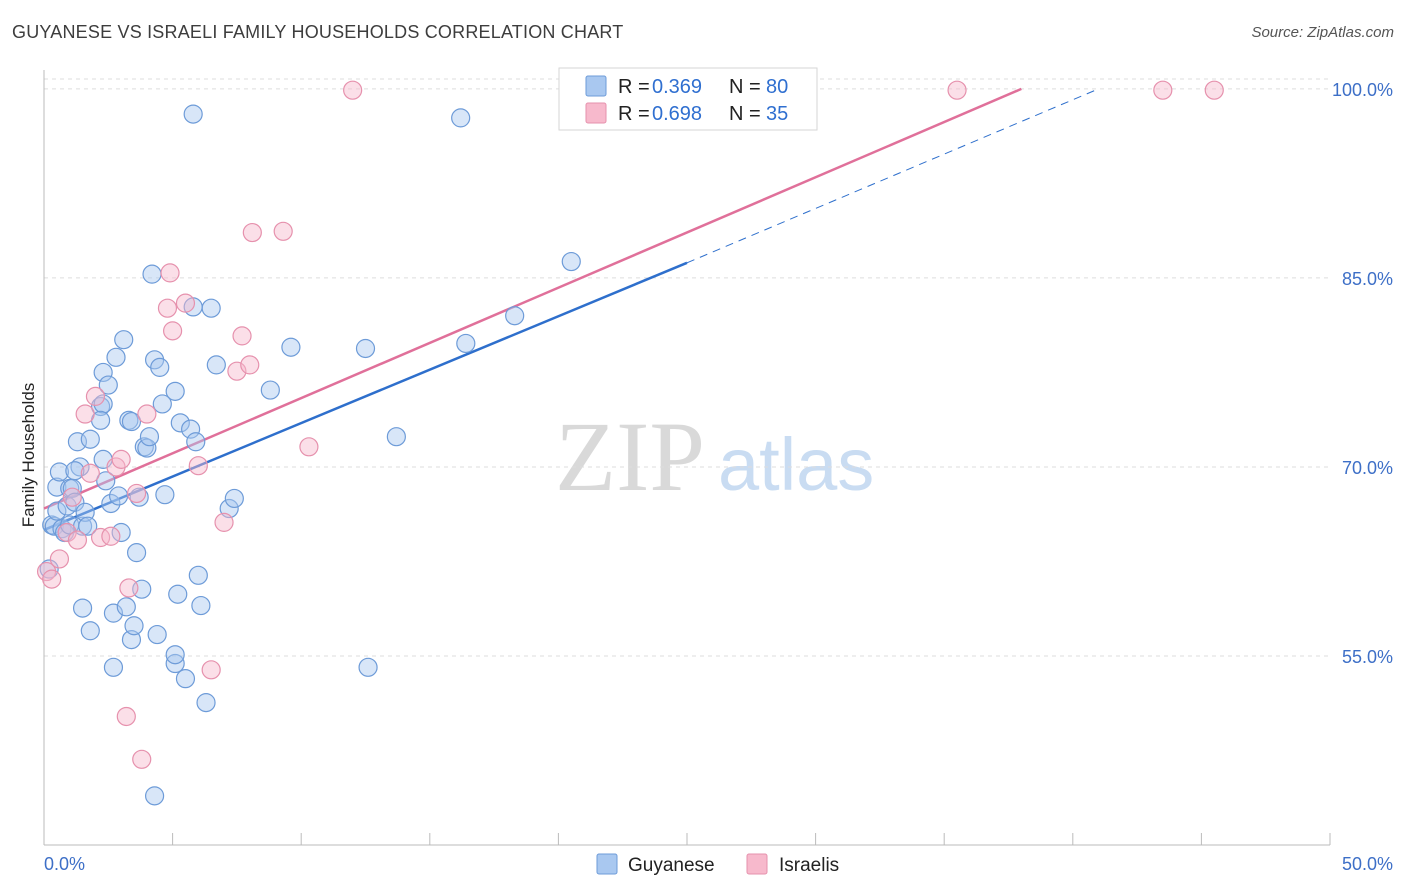  Describe the element at coordinates (634, 87) in the screenshot. I see `legend-r-label-guyanese: R =` at that location.